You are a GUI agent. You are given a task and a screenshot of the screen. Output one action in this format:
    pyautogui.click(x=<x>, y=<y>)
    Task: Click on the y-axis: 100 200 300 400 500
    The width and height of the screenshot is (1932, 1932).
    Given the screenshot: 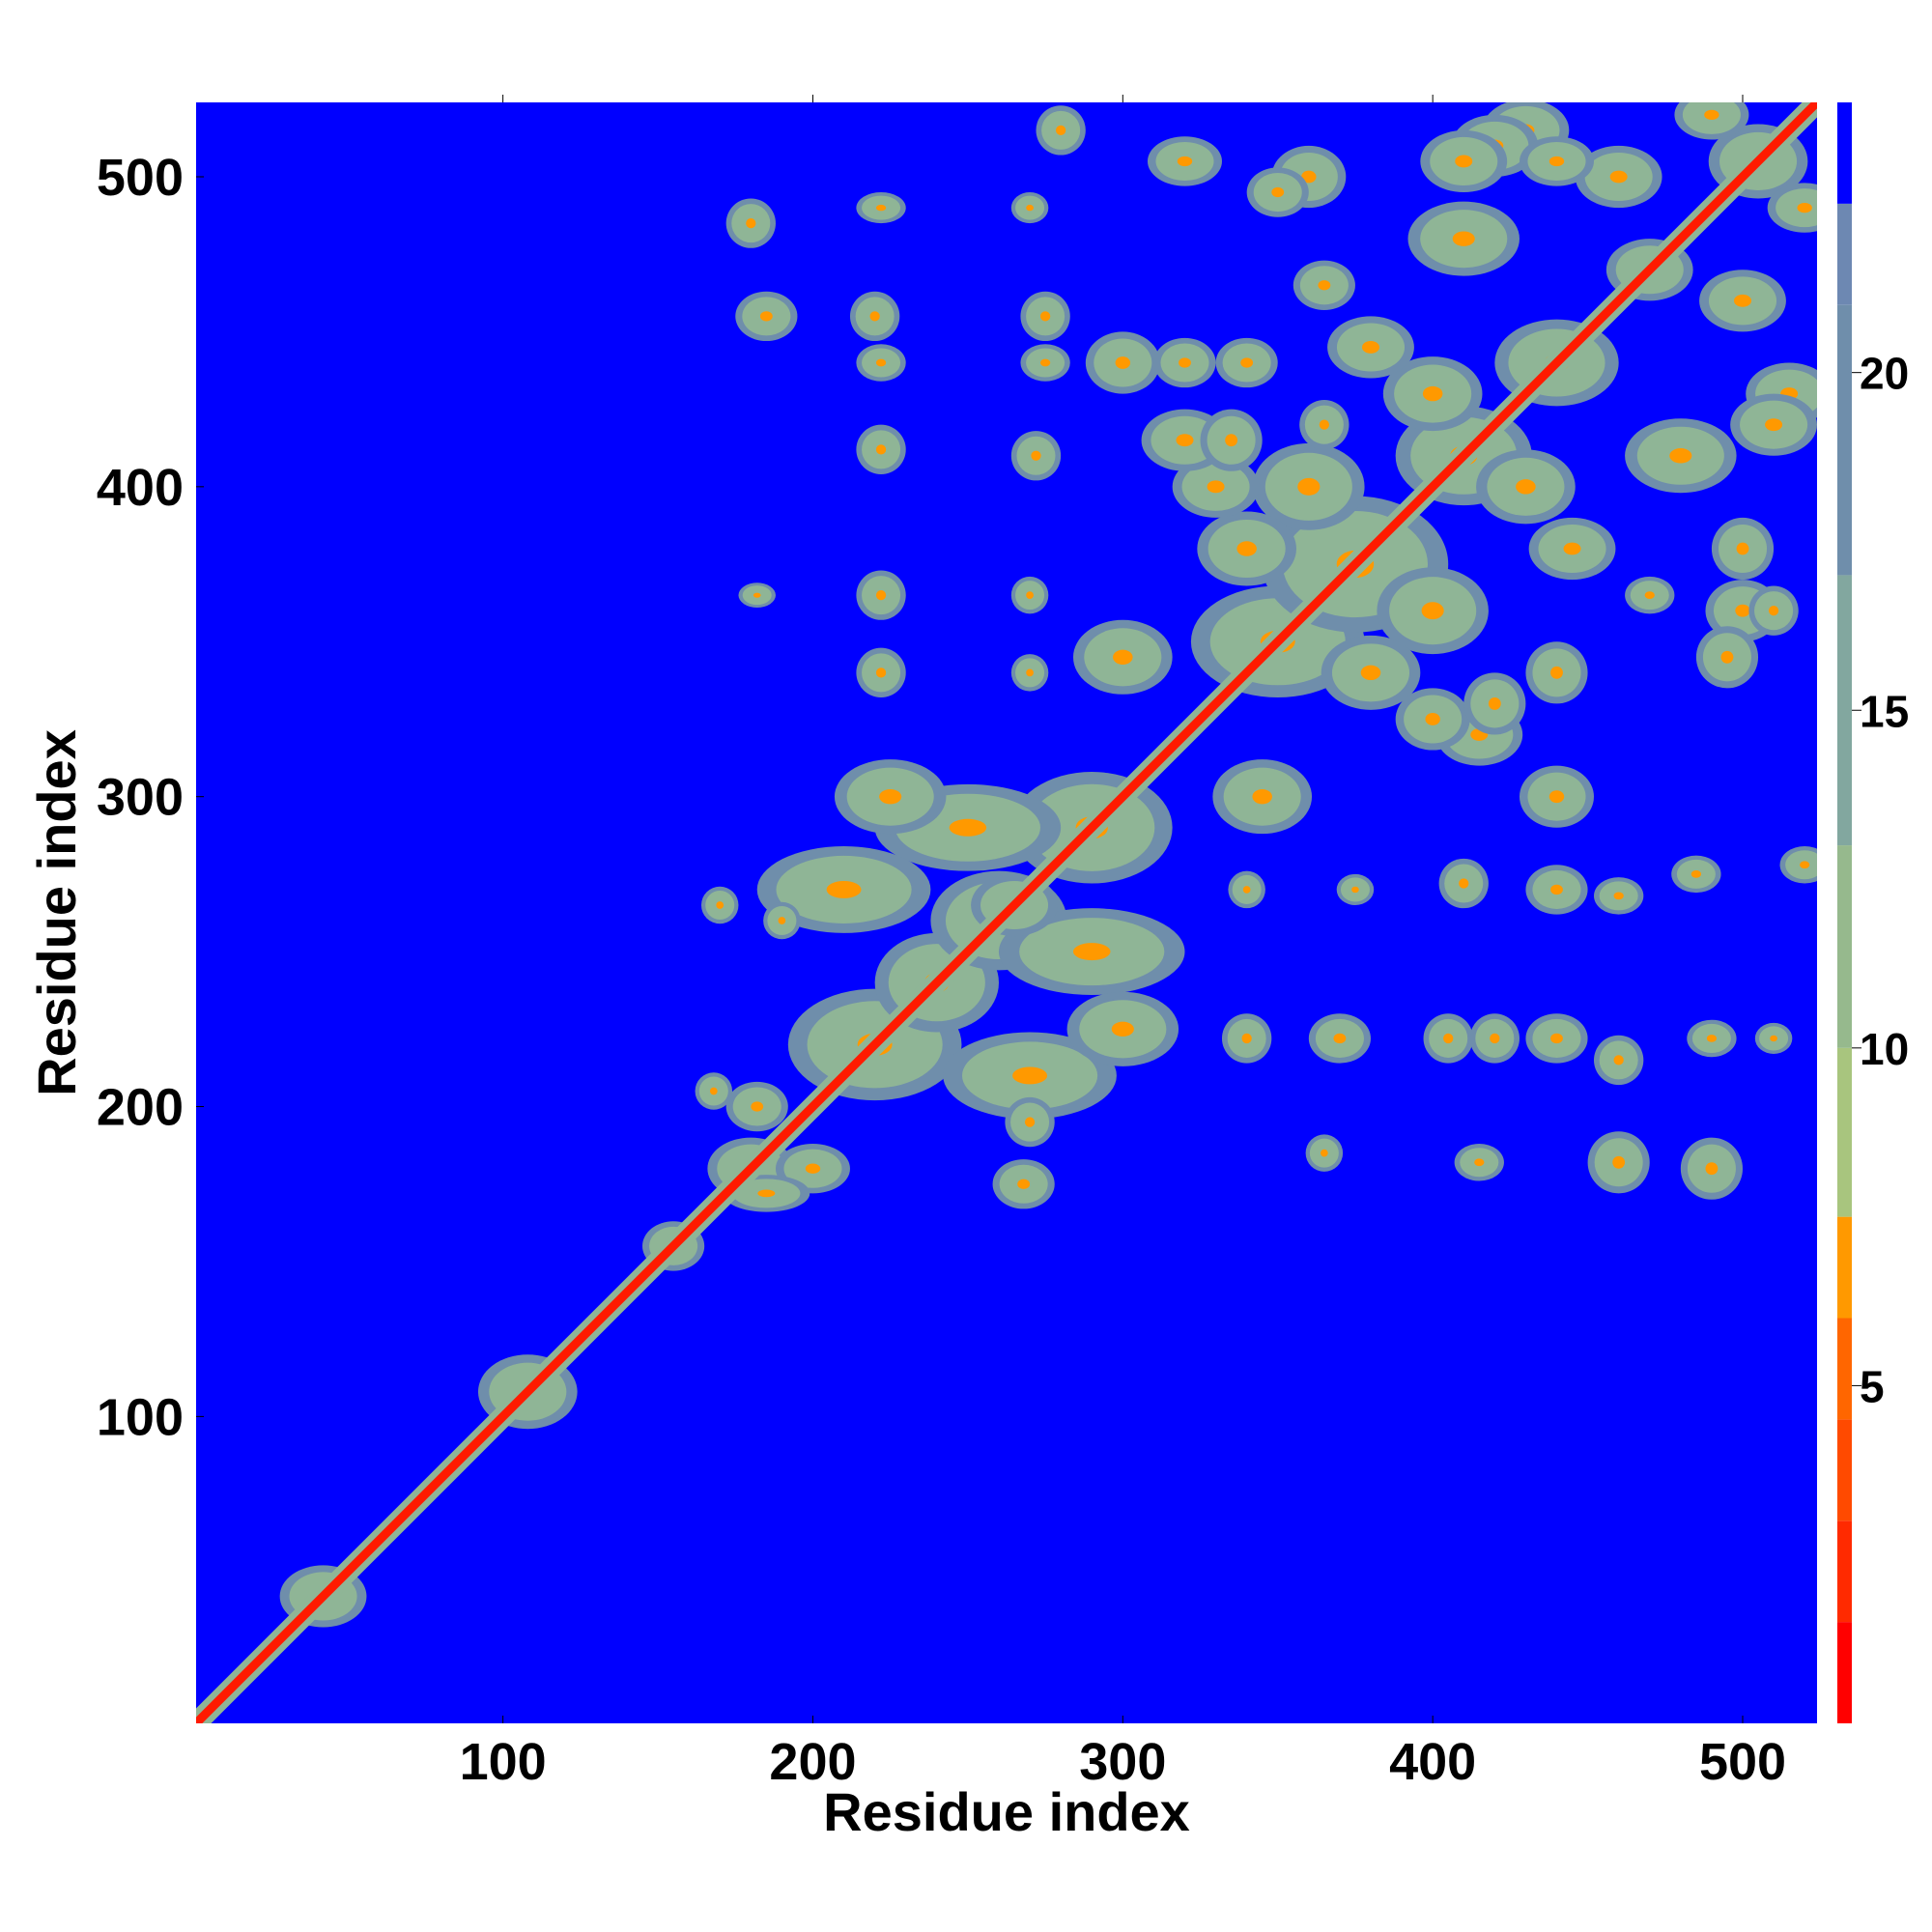 What is the action you would take?
    pyautogui.click(x=150, y=797)
    